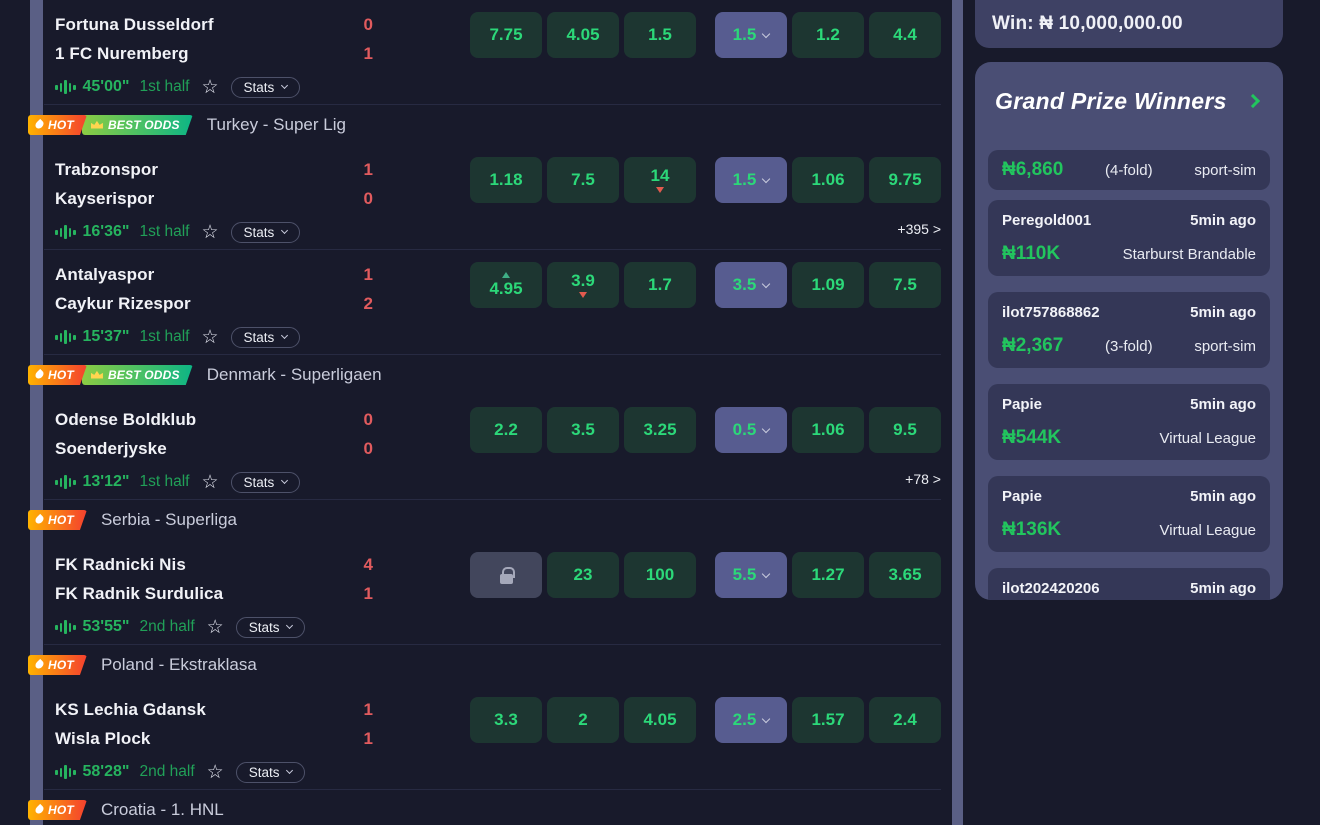  I want to click on odds-button: 3.5, so click(583, 430).